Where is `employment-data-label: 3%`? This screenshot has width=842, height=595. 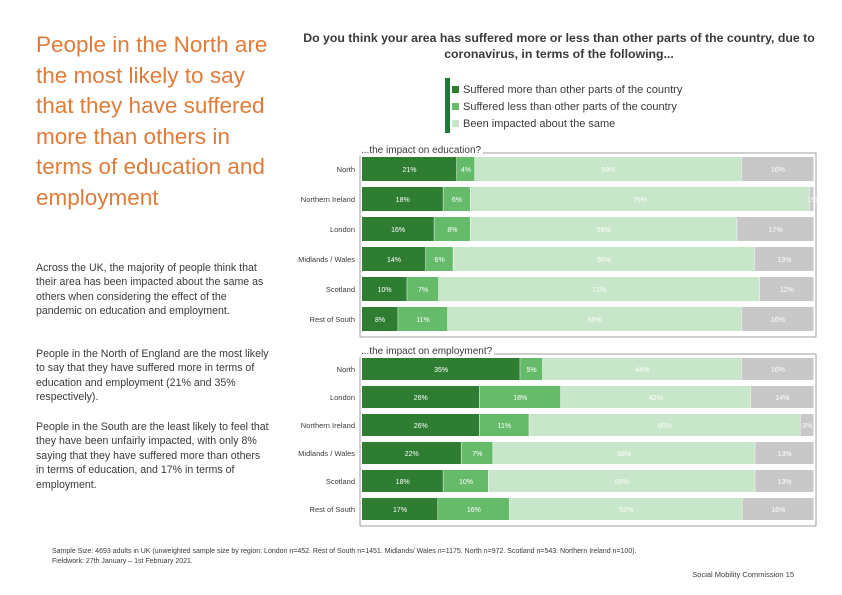
employment-data-label: 3% is located at coordinates (807, 426).